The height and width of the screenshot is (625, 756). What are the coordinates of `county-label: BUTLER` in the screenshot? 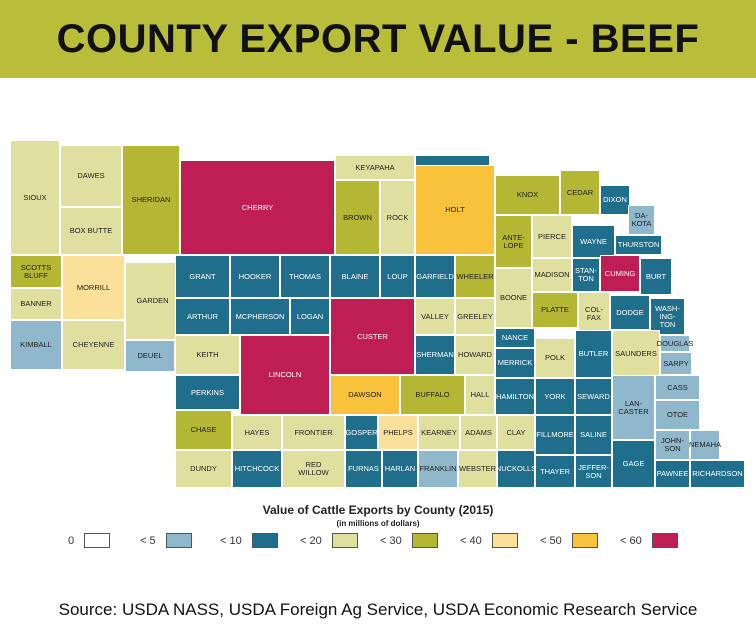 It's located at (593, 353).